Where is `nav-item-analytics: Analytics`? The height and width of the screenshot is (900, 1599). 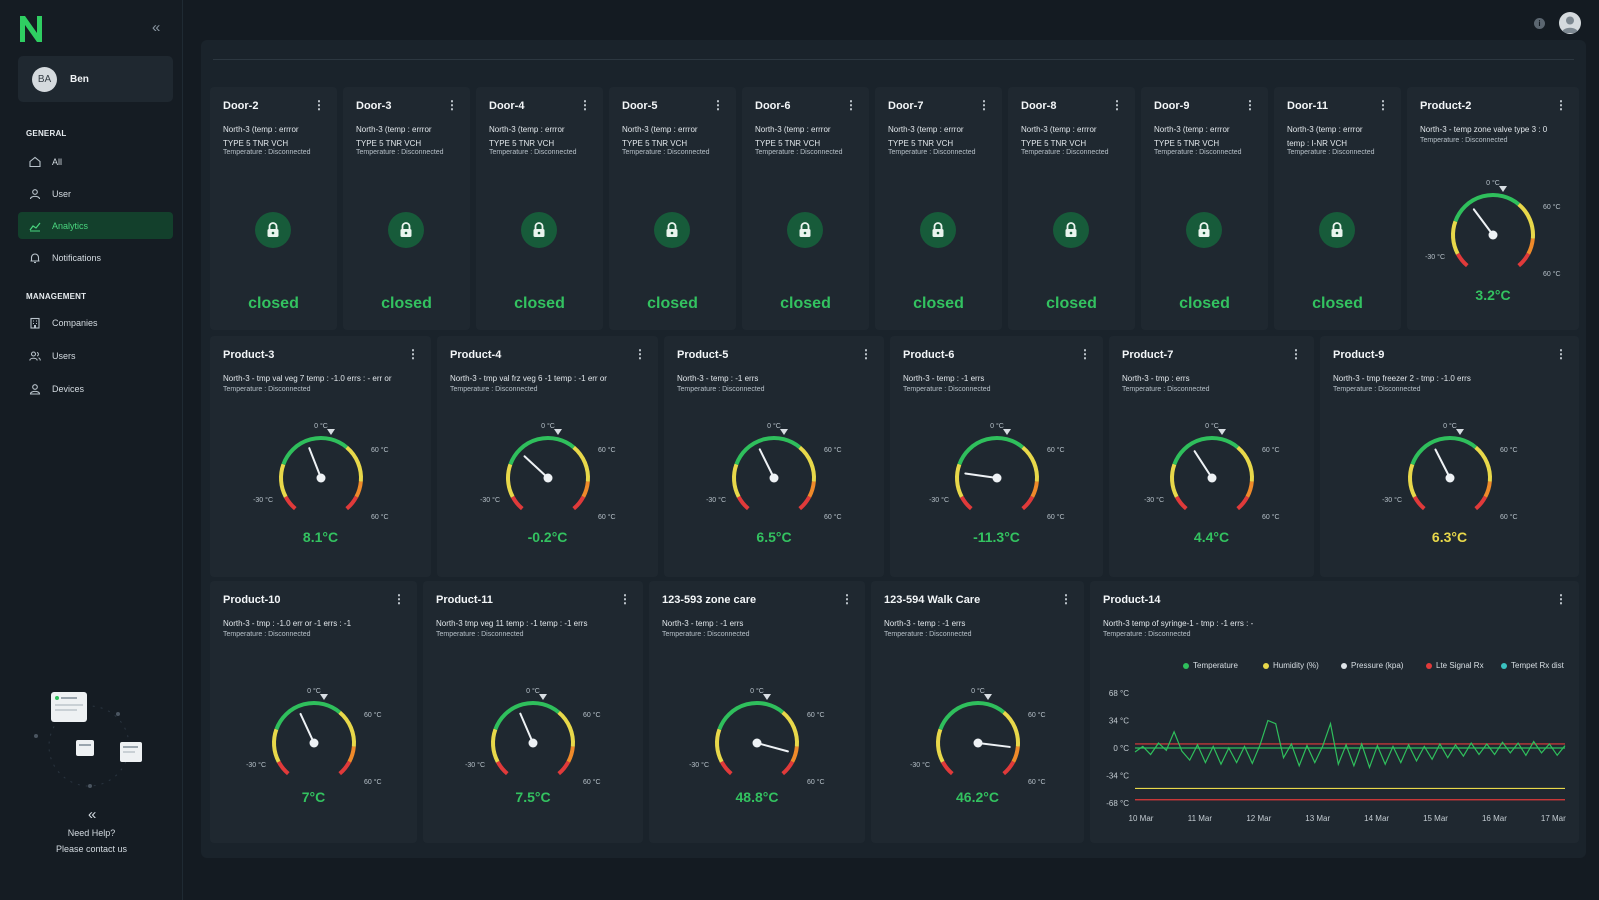 nav-item-analytics: Analytics is located at coordinates (95, 225).